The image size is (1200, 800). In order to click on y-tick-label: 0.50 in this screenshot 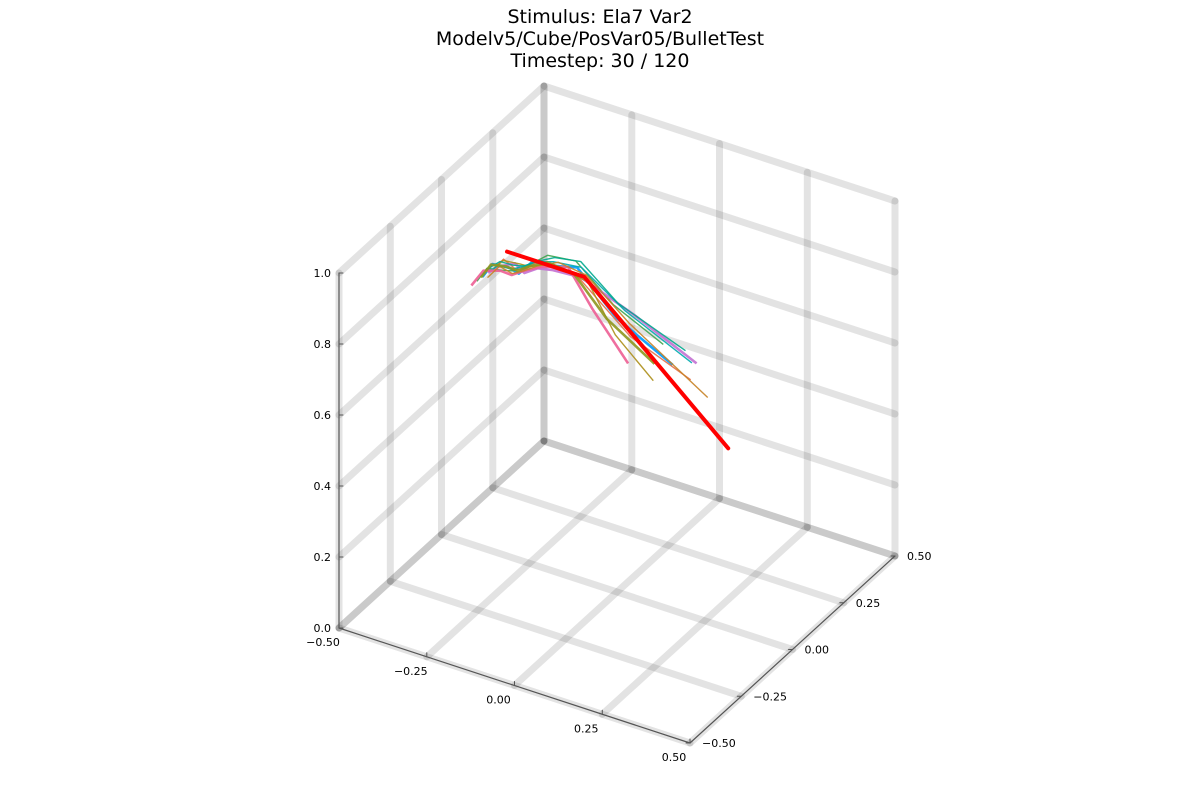, I will do `click(919, 556)`.